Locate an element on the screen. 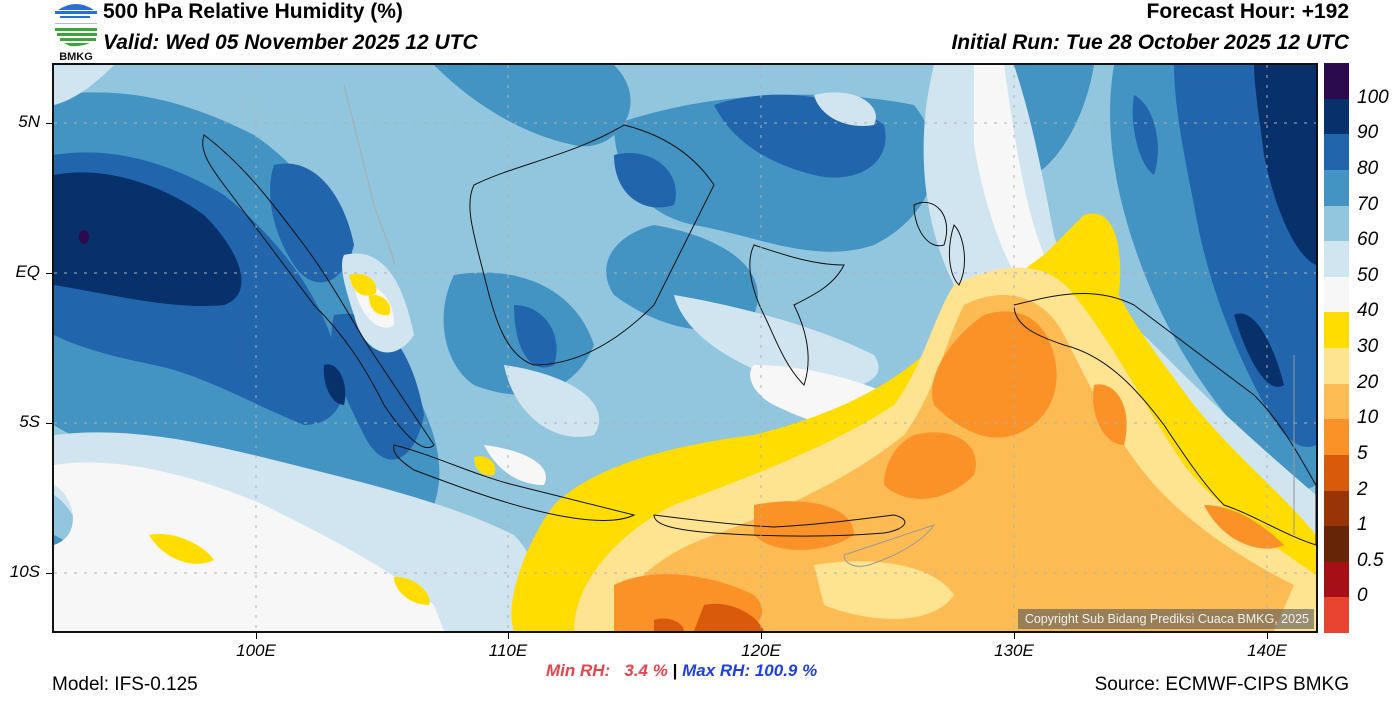 This screenshot has width=1400, height=709. colorbar-label: 30 is located at coordinates (1368, 346).